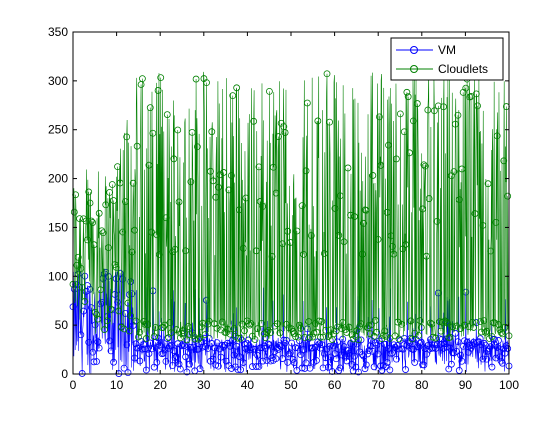 The width and height of the screenshot is (560, 425). Describe the element at coordinates (58, 276) in the screenshot. I see `y-tick-label: 100` at that location.